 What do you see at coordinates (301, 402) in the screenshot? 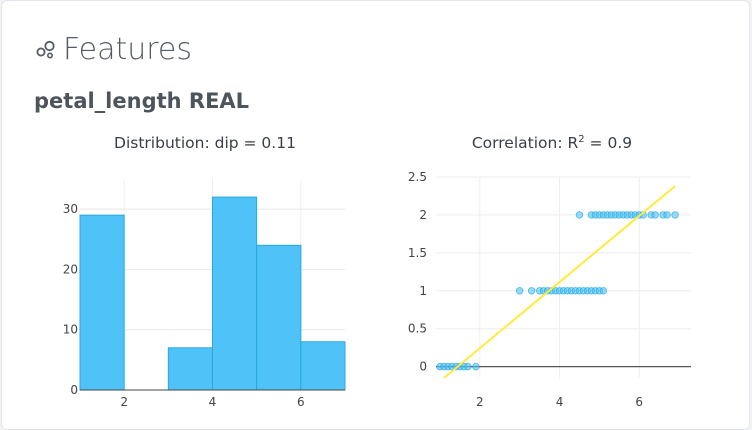
I see `hist-x-tick-label: 6` at bounding box center [301, 402].